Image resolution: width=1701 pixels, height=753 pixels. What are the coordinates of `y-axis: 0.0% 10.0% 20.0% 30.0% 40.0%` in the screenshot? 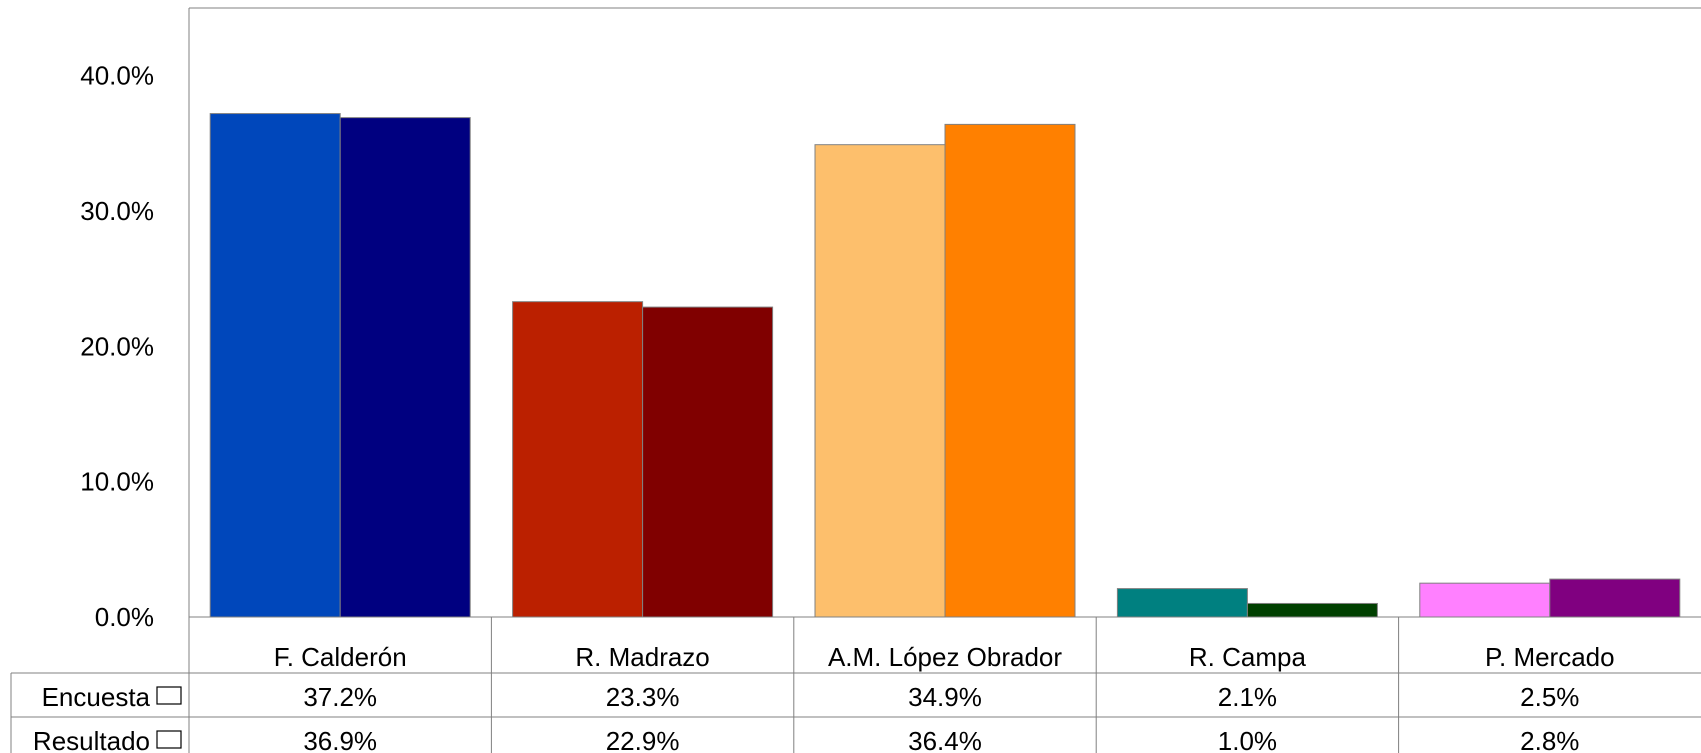 It's located at (117, 346).